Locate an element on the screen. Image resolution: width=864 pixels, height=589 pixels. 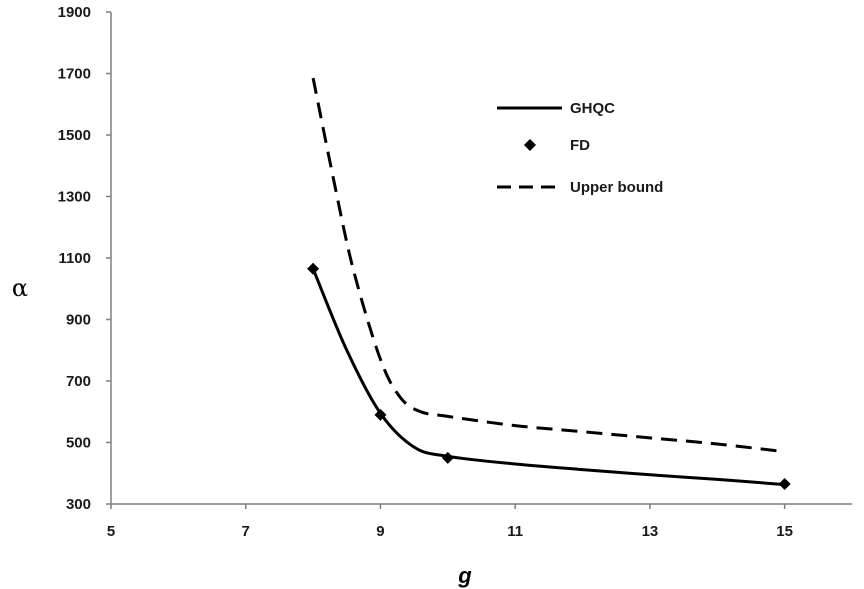
legend: GHQC FD Upper bound is located at coordinates (580, 148).